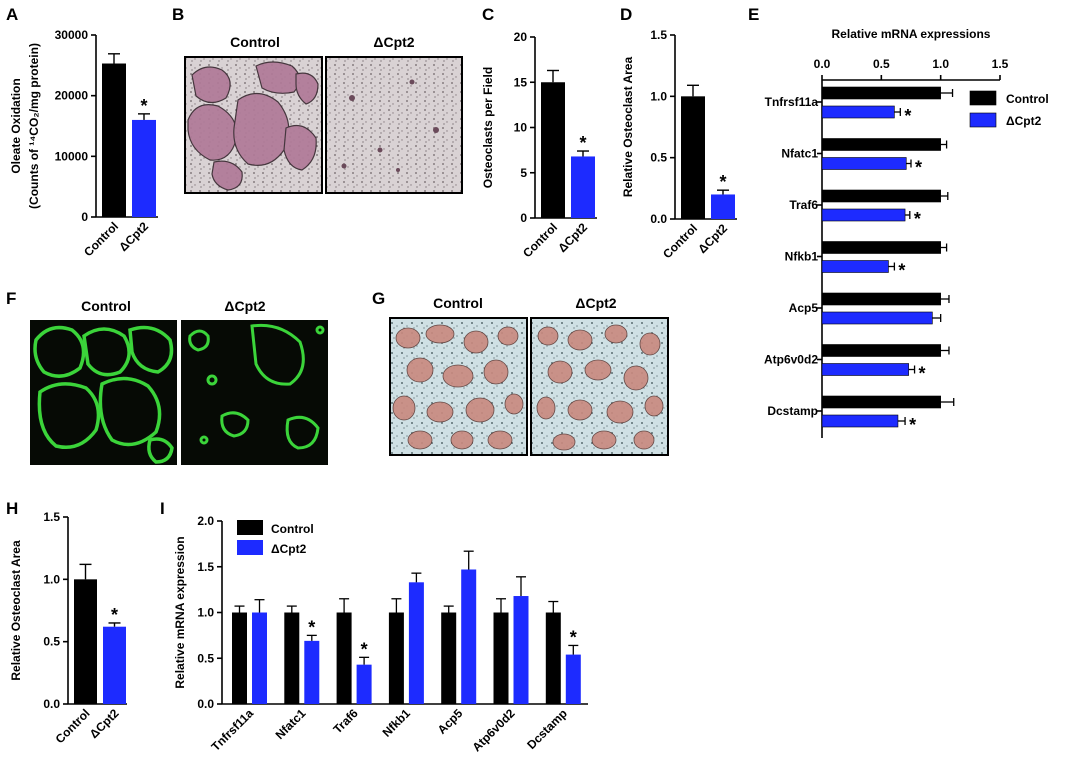 This screenshot has height=775, width=1065. Describe the element at coordinates (822, 64) in the screenshot. I see `x-tick-label: 0.0` at that location.